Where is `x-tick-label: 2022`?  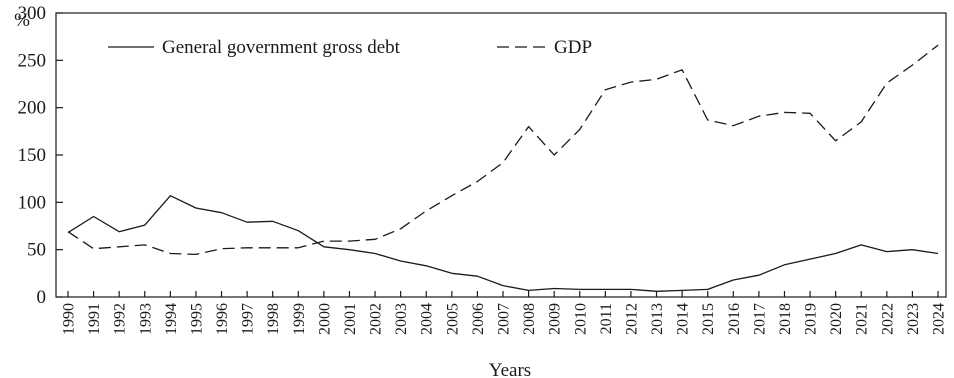
x-tick-label: 2022 is located at coordinates (887, 319).